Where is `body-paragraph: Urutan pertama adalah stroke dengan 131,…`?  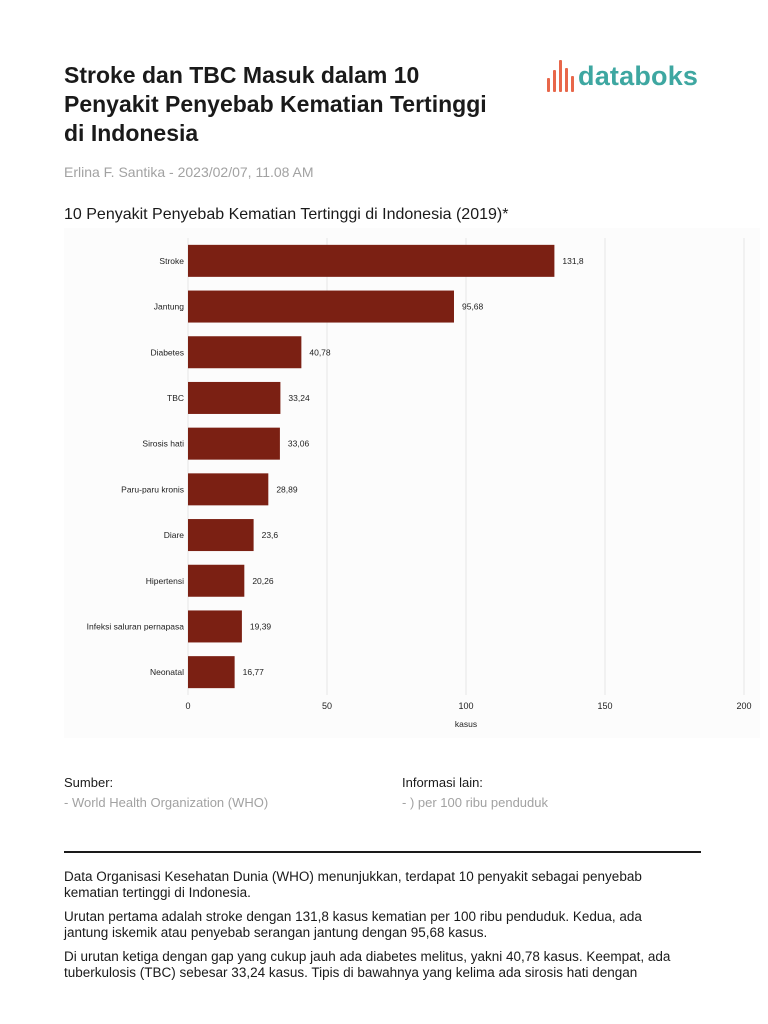 body-paragraph: Urutan pertama adalah stroke dengan 131,… is located at coordinates (353, 924).